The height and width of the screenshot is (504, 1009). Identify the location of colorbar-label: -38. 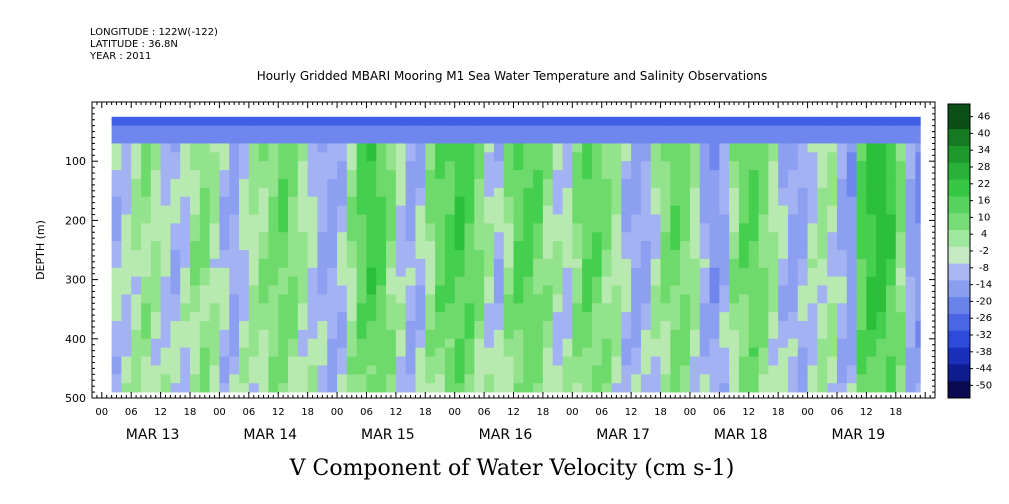
(984, 352).